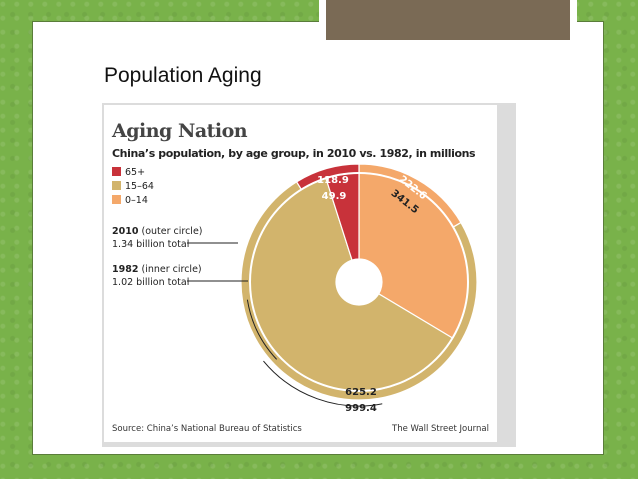 The image size is (638, 479). What do you see at coordinates (125, 269) in the screenshot?
I see `note-year: 1982` at bounding box center [125, 269].